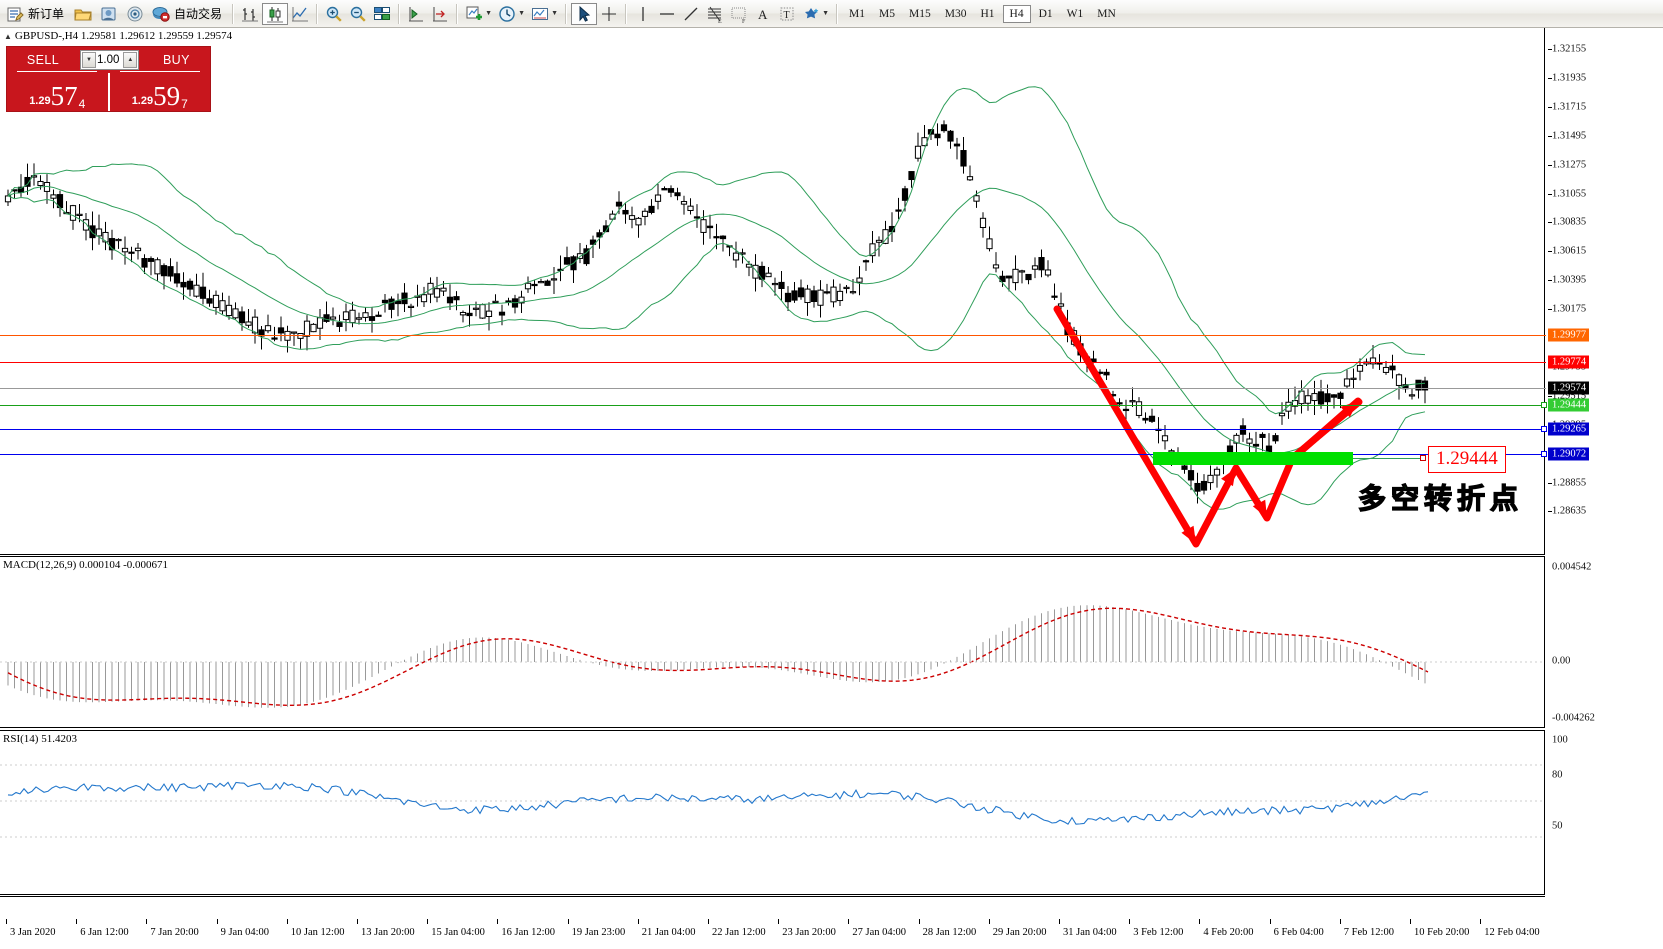 Image resolution: width=1663 pixels, height=949 pixels. What do you see at coordinates (920, 13) in the screenshot?
I see `timeframe-m15: M15` at bounding box center [920, 13].